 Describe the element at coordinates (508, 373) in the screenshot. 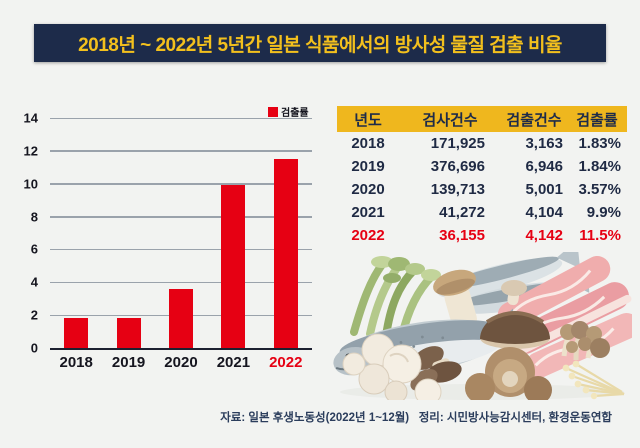

I see `cremini-mushrooms` at that location.